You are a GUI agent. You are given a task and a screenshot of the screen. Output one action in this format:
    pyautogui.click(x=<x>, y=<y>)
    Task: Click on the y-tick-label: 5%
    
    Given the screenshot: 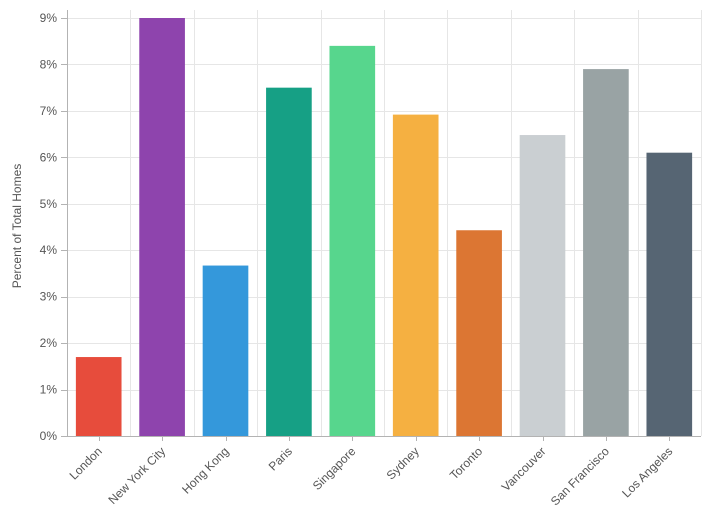 What is the action you would take?
    pyautogui.click(x=49, y=204)
    